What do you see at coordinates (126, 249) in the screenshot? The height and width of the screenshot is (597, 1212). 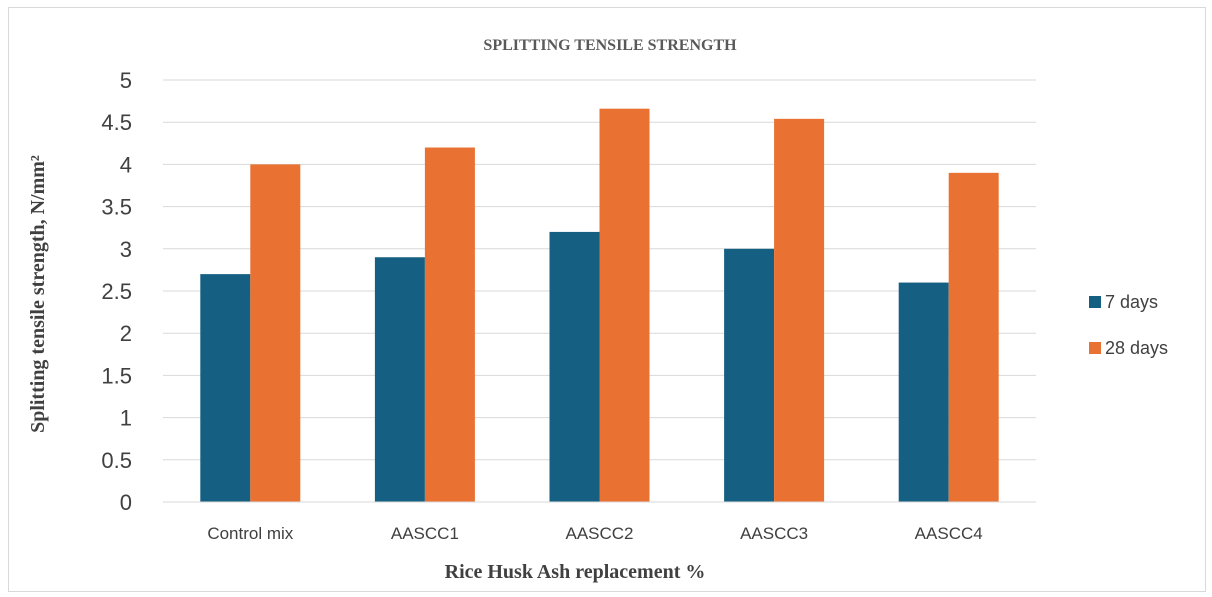 I see `y-tick-label: 3` at bounding box center [126, 249].